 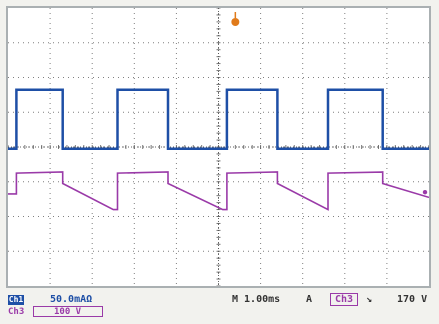 I want to click on ch3-reference-marker, so click(x=425, y=192).